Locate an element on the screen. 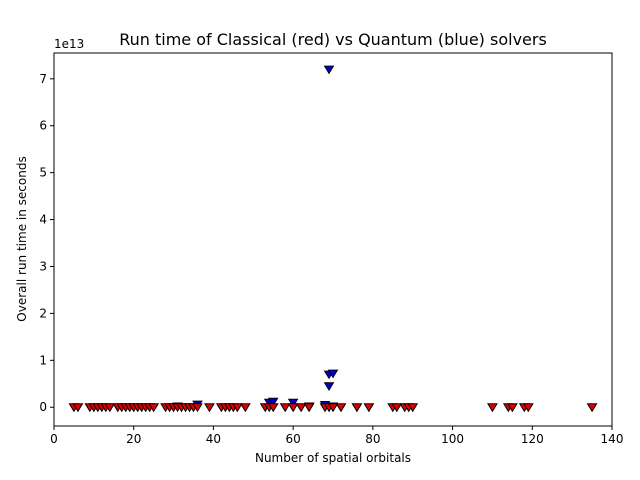 Image resolution: width=640 pixels, height=480 pixels. x-tick-label: 40 is located at coordinates (213, 439).